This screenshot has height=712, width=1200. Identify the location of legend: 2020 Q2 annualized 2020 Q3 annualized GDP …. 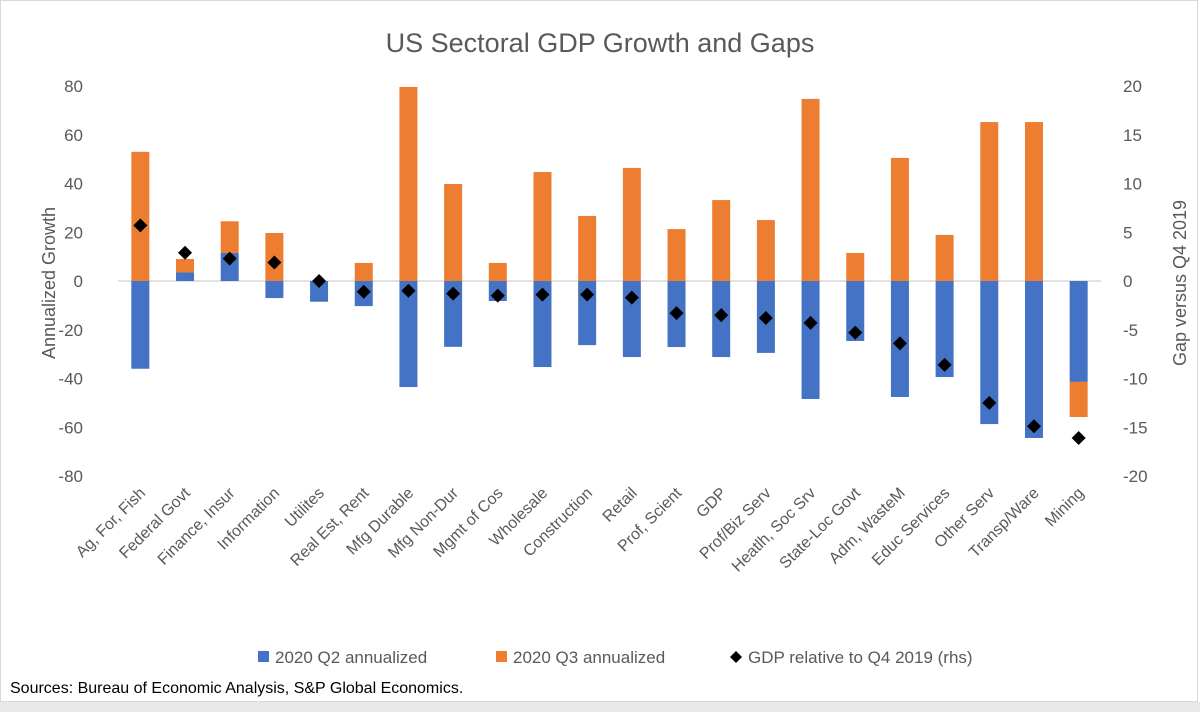
(615, 657).